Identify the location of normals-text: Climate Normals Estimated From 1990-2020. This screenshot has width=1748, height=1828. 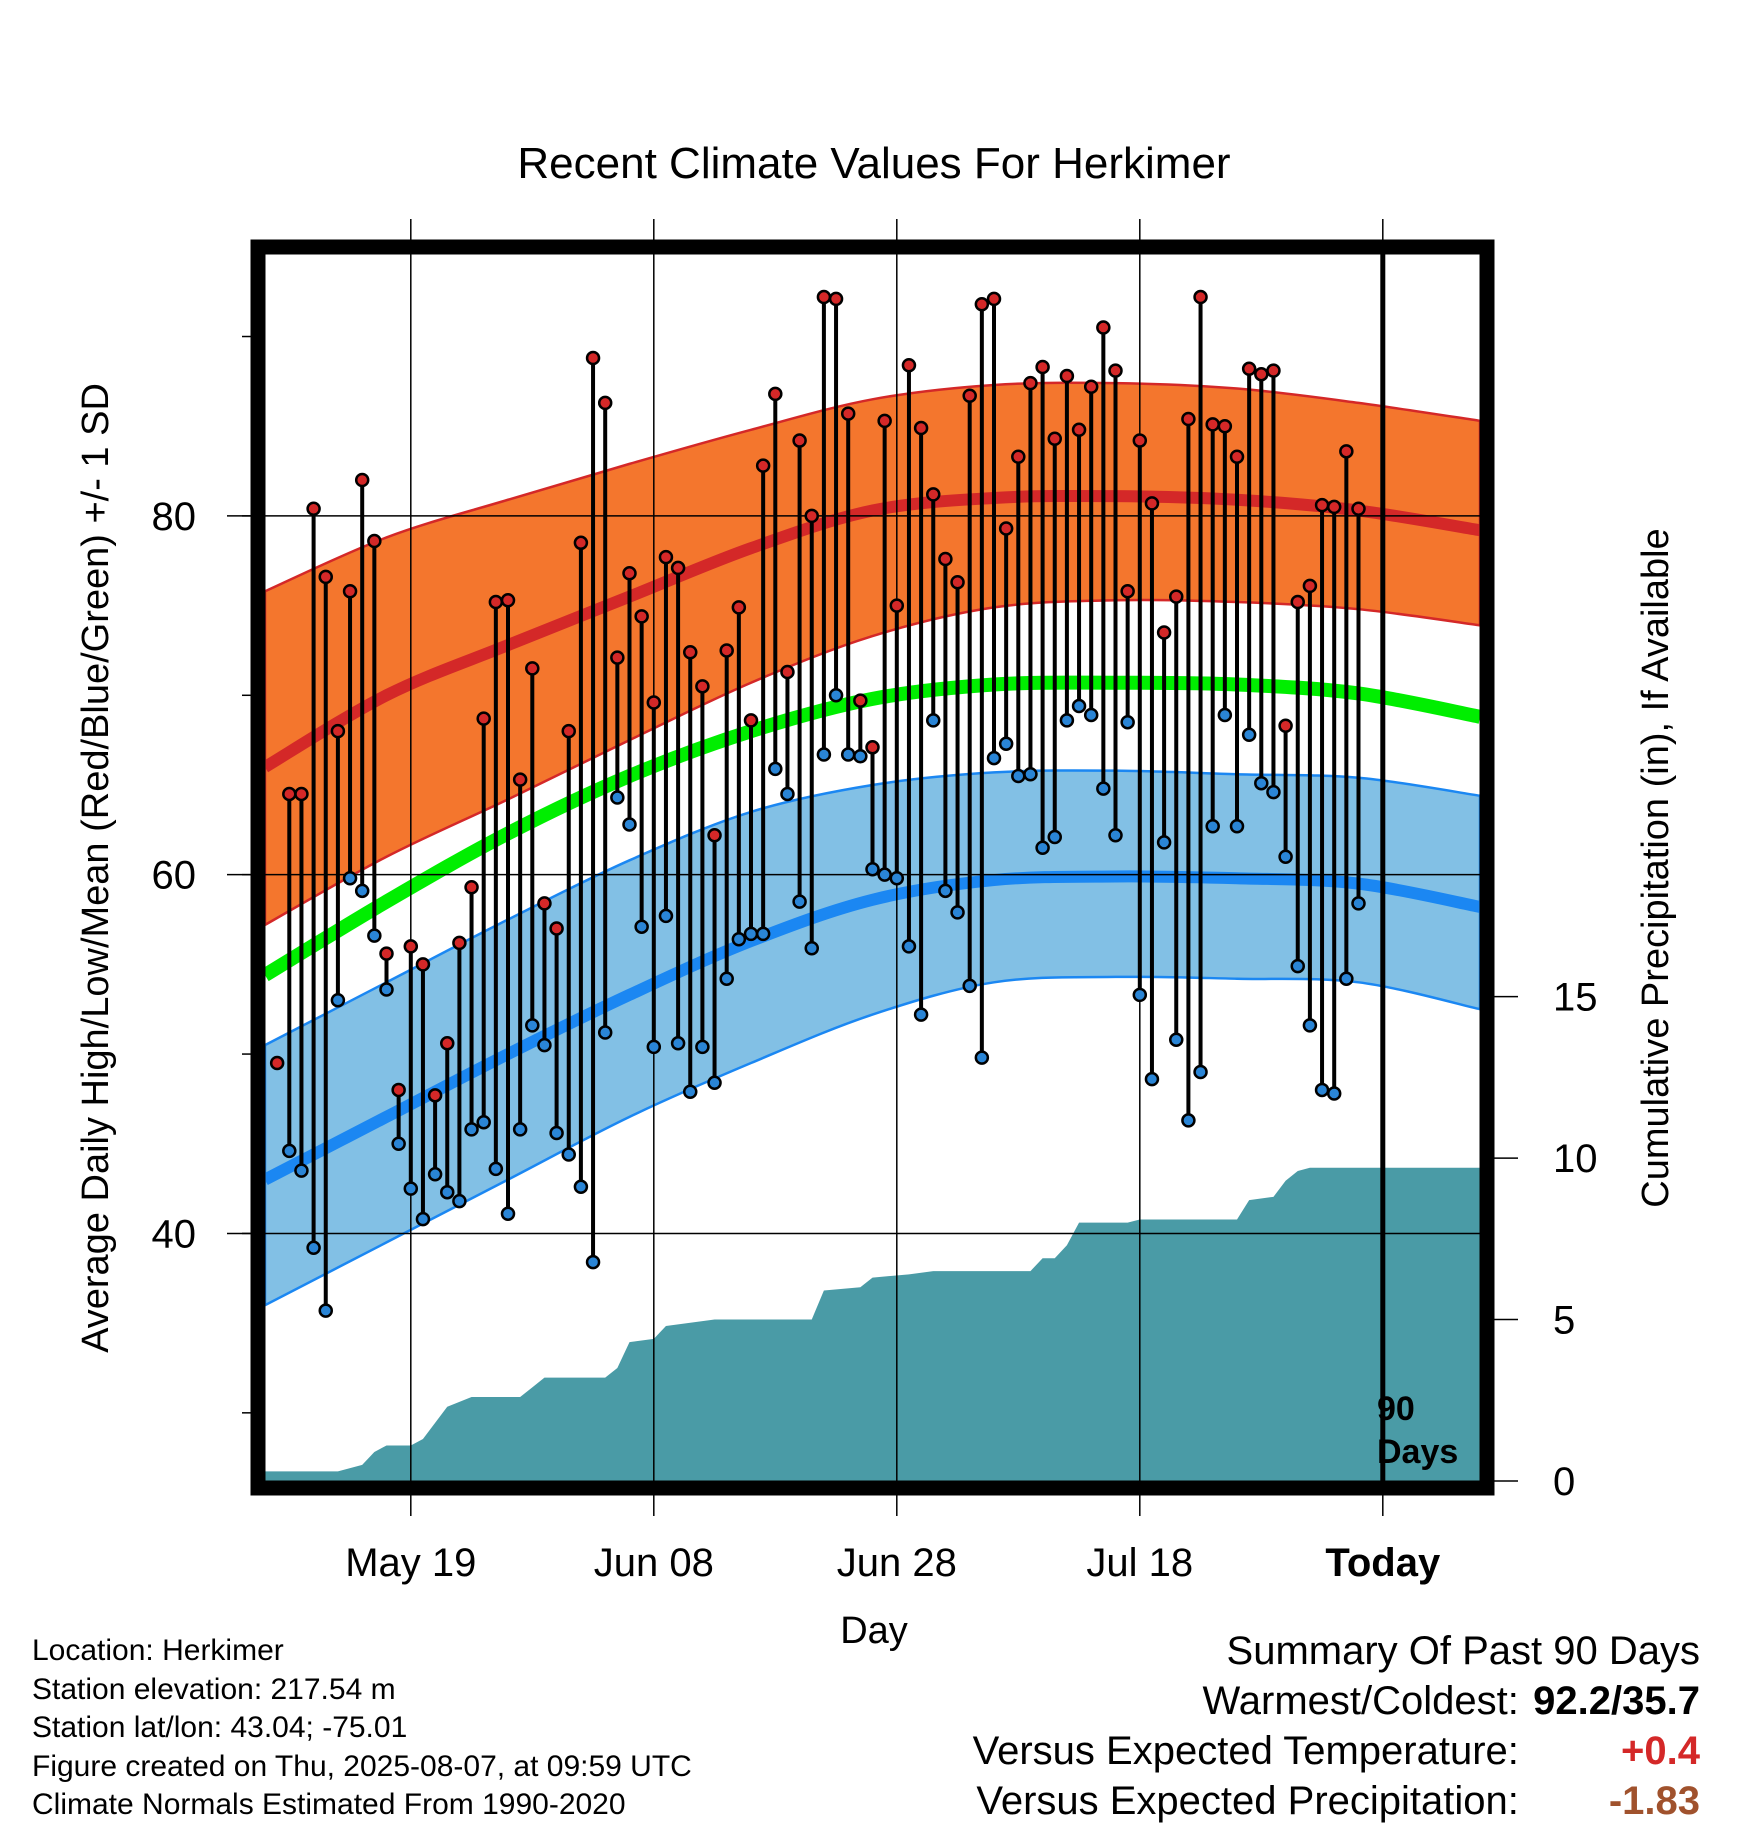
(329, 1804).